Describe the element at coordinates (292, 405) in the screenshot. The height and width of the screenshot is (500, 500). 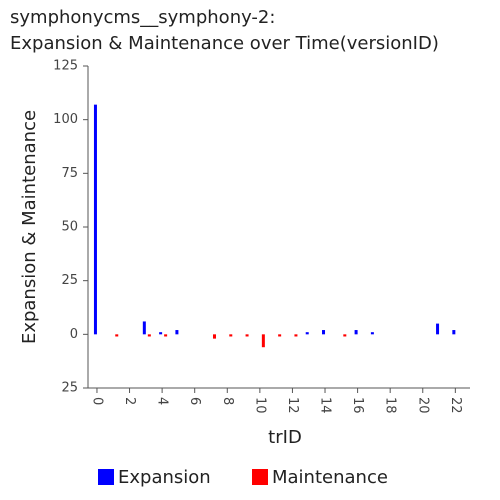
I see `x-tick-label: 12` at that location.